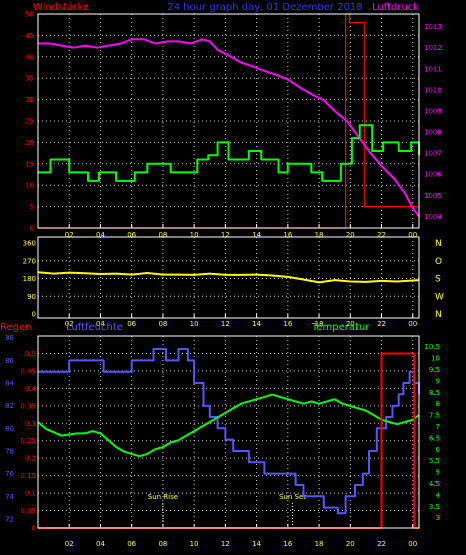 The width and height of the screenshot is (466, 555). I want to click on rain-tick-5: 0.25, so click(28, 441).